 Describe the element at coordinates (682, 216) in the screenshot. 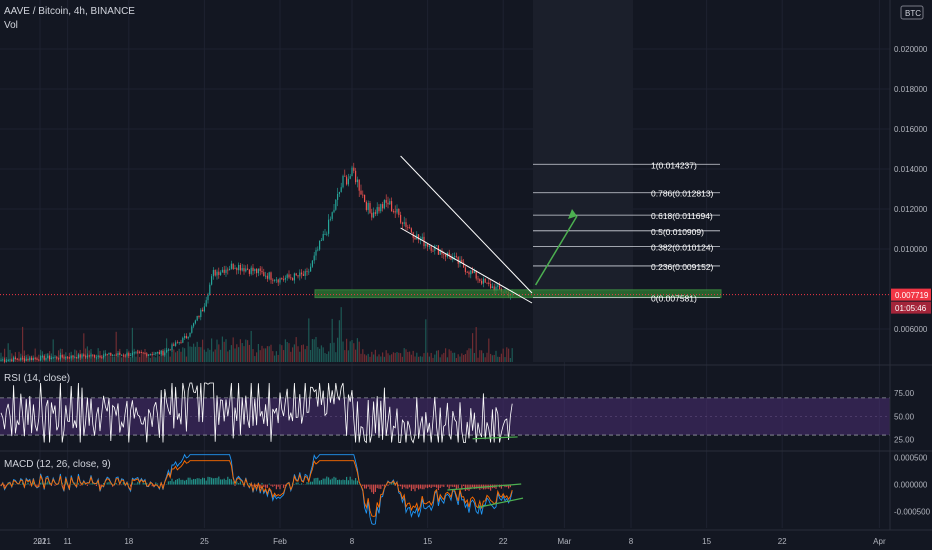

I see `fib-level-label: 0.618(0.011694)` at that location.